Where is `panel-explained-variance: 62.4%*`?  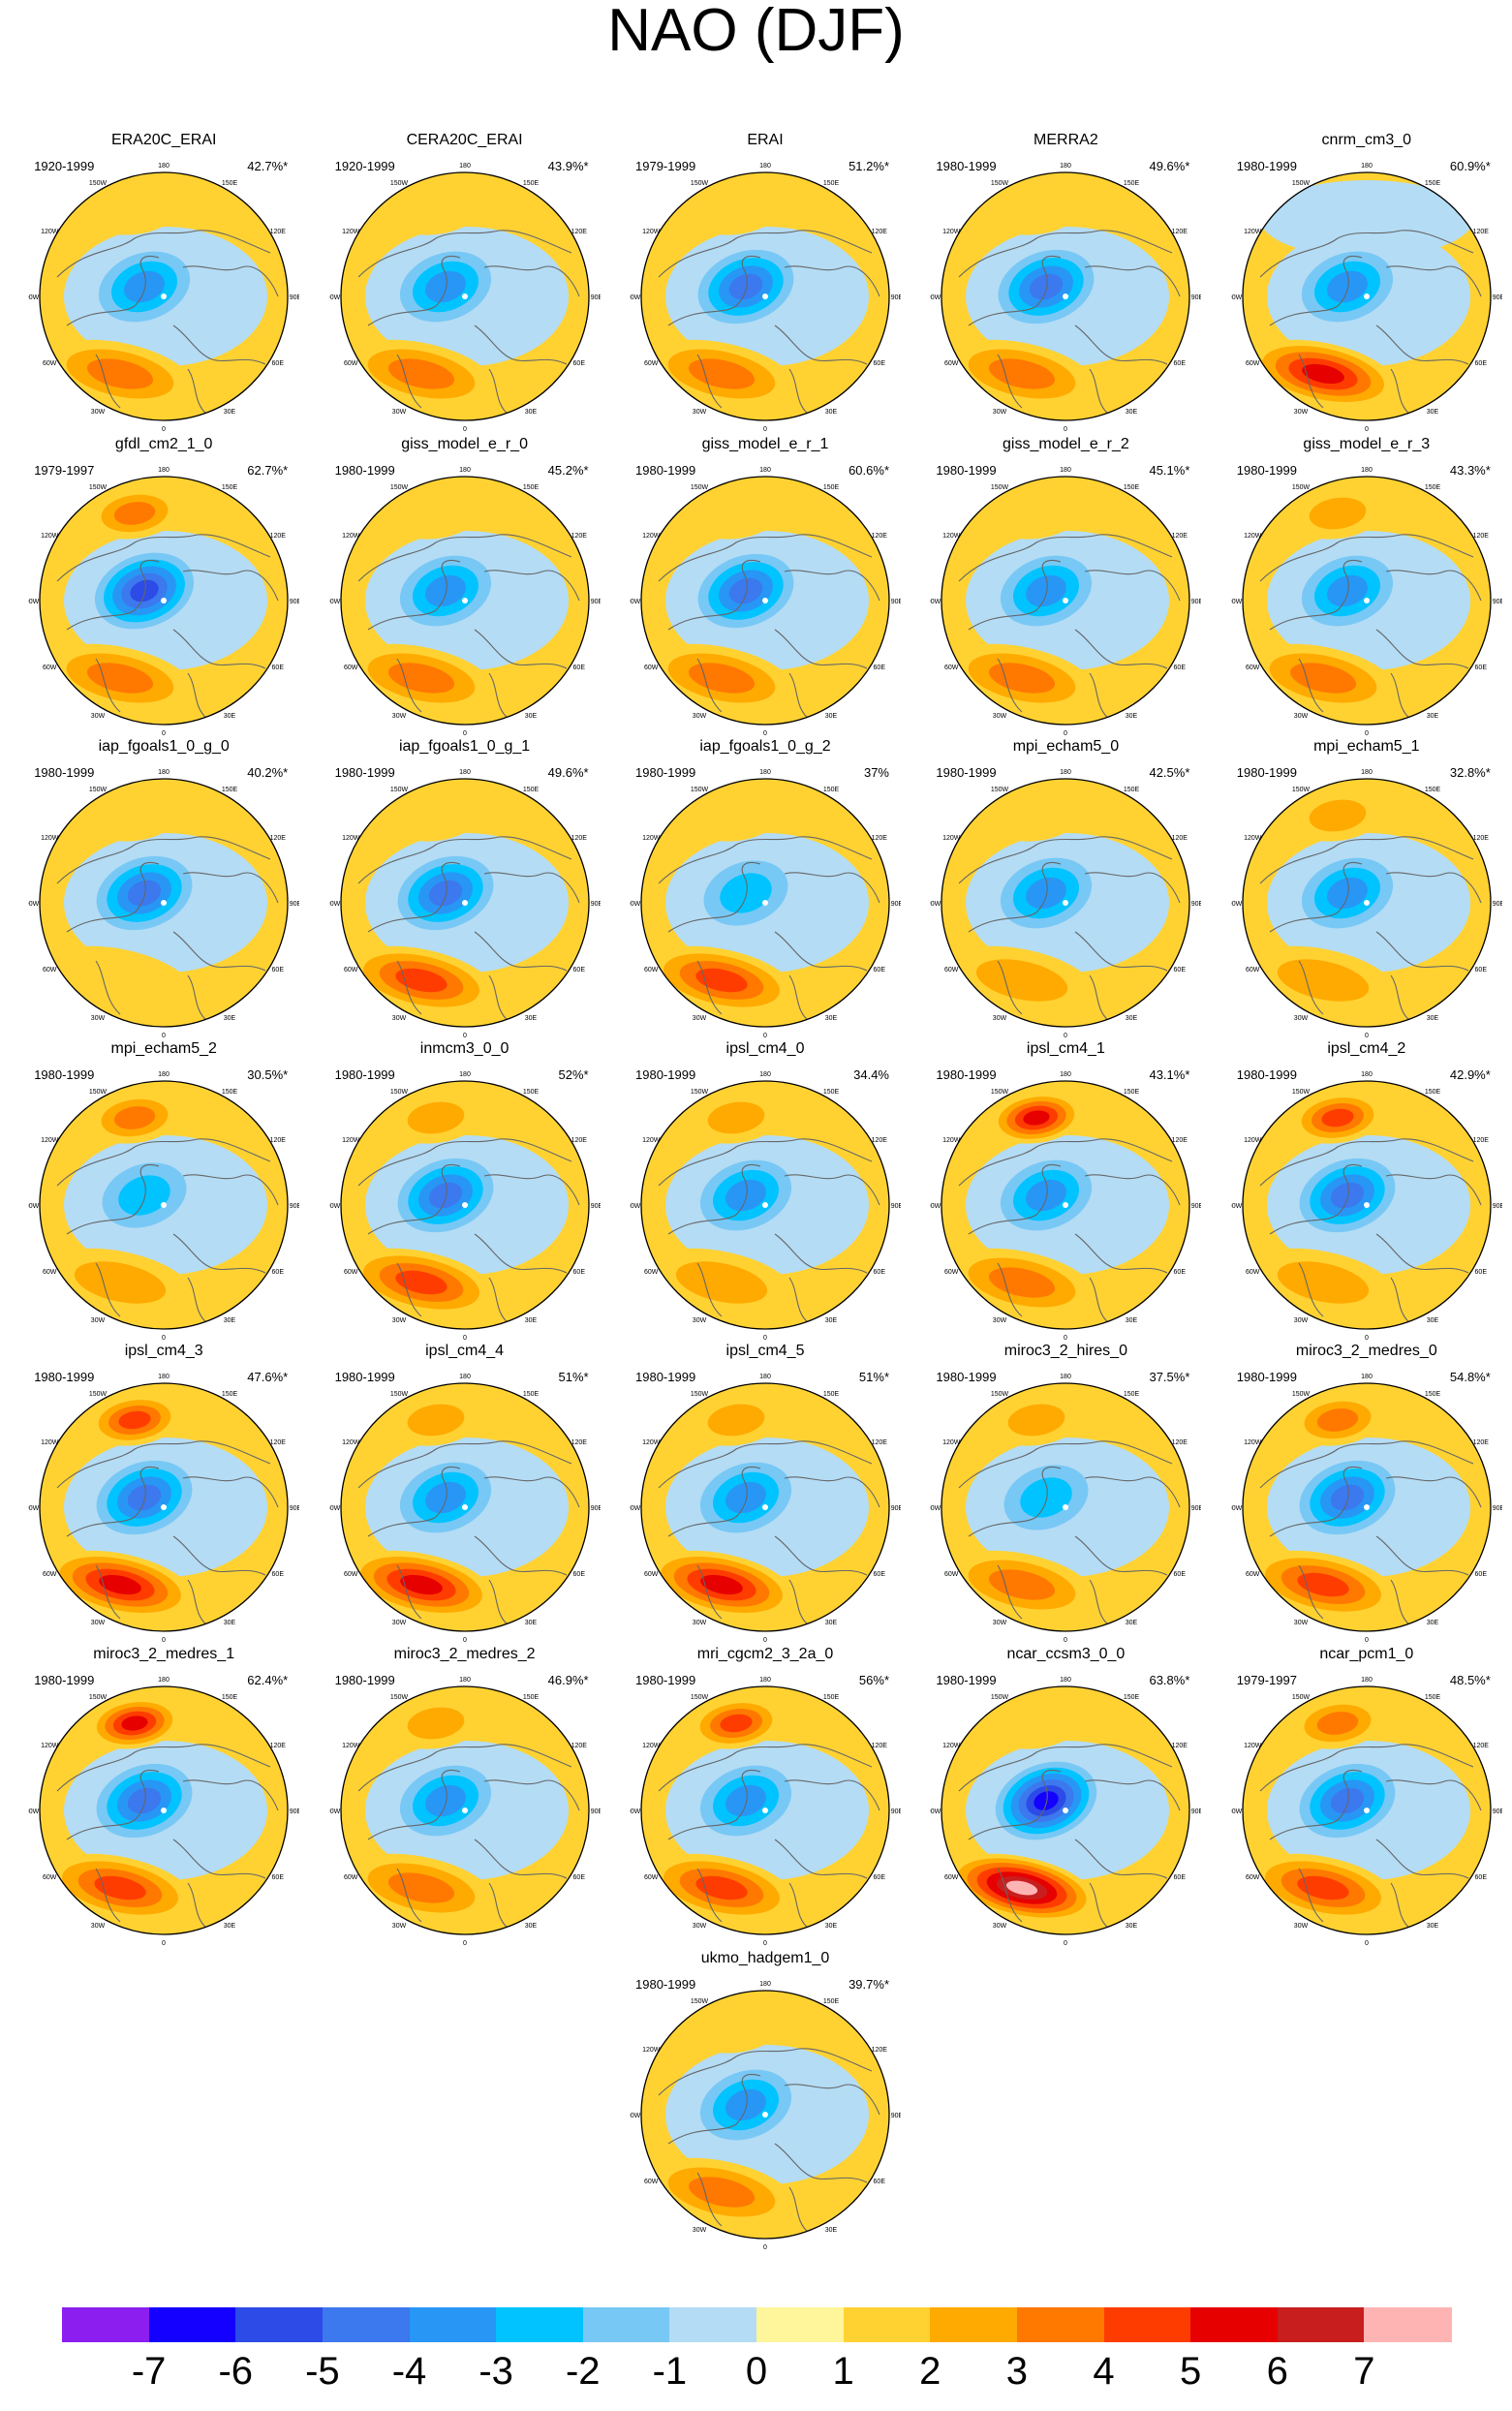 panel-explained-variance: 62.4%* is located at coordinates (268, 1680).